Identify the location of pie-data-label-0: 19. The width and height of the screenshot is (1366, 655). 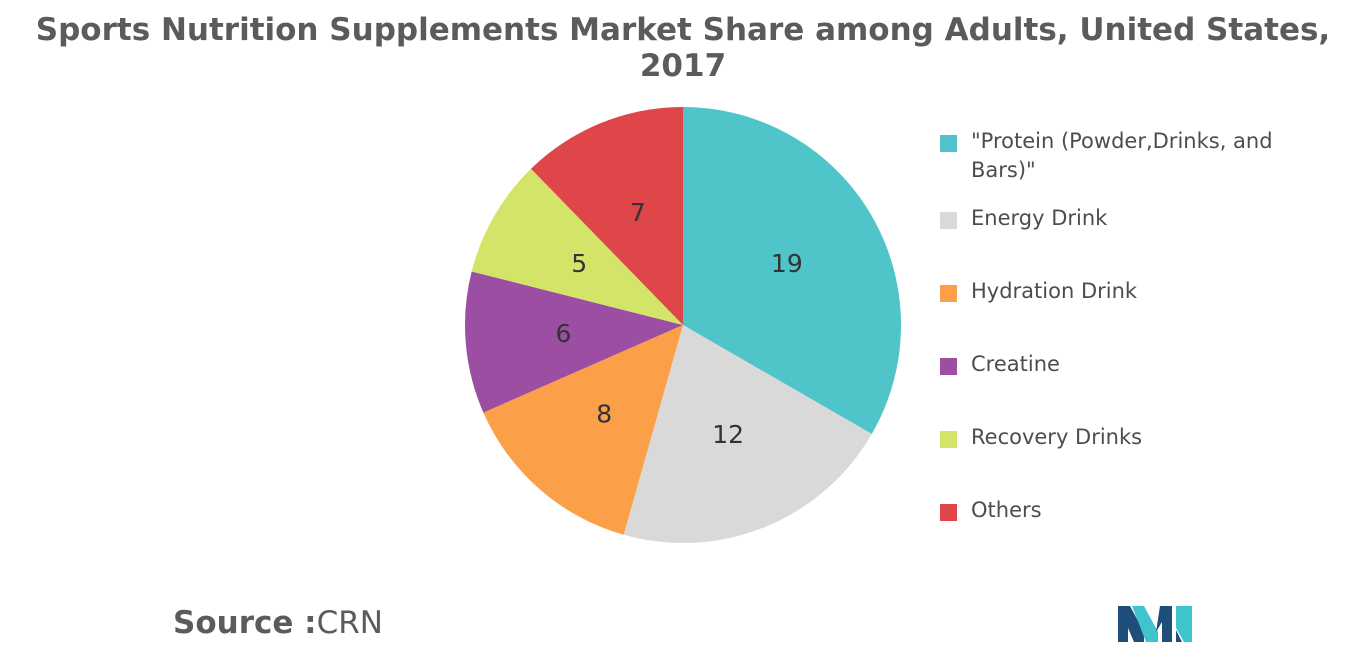
(787, 263).